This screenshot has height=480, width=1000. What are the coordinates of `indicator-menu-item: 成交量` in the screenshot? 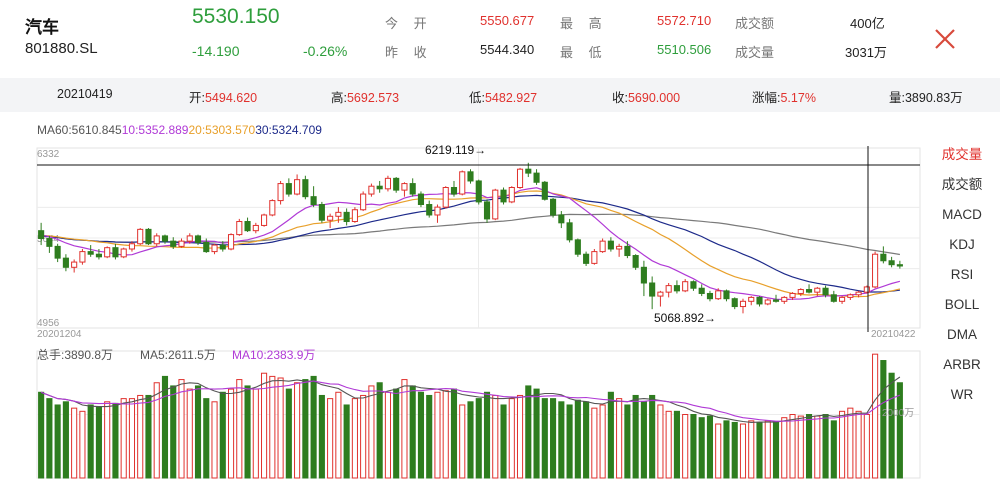 It's located at (962, 154).